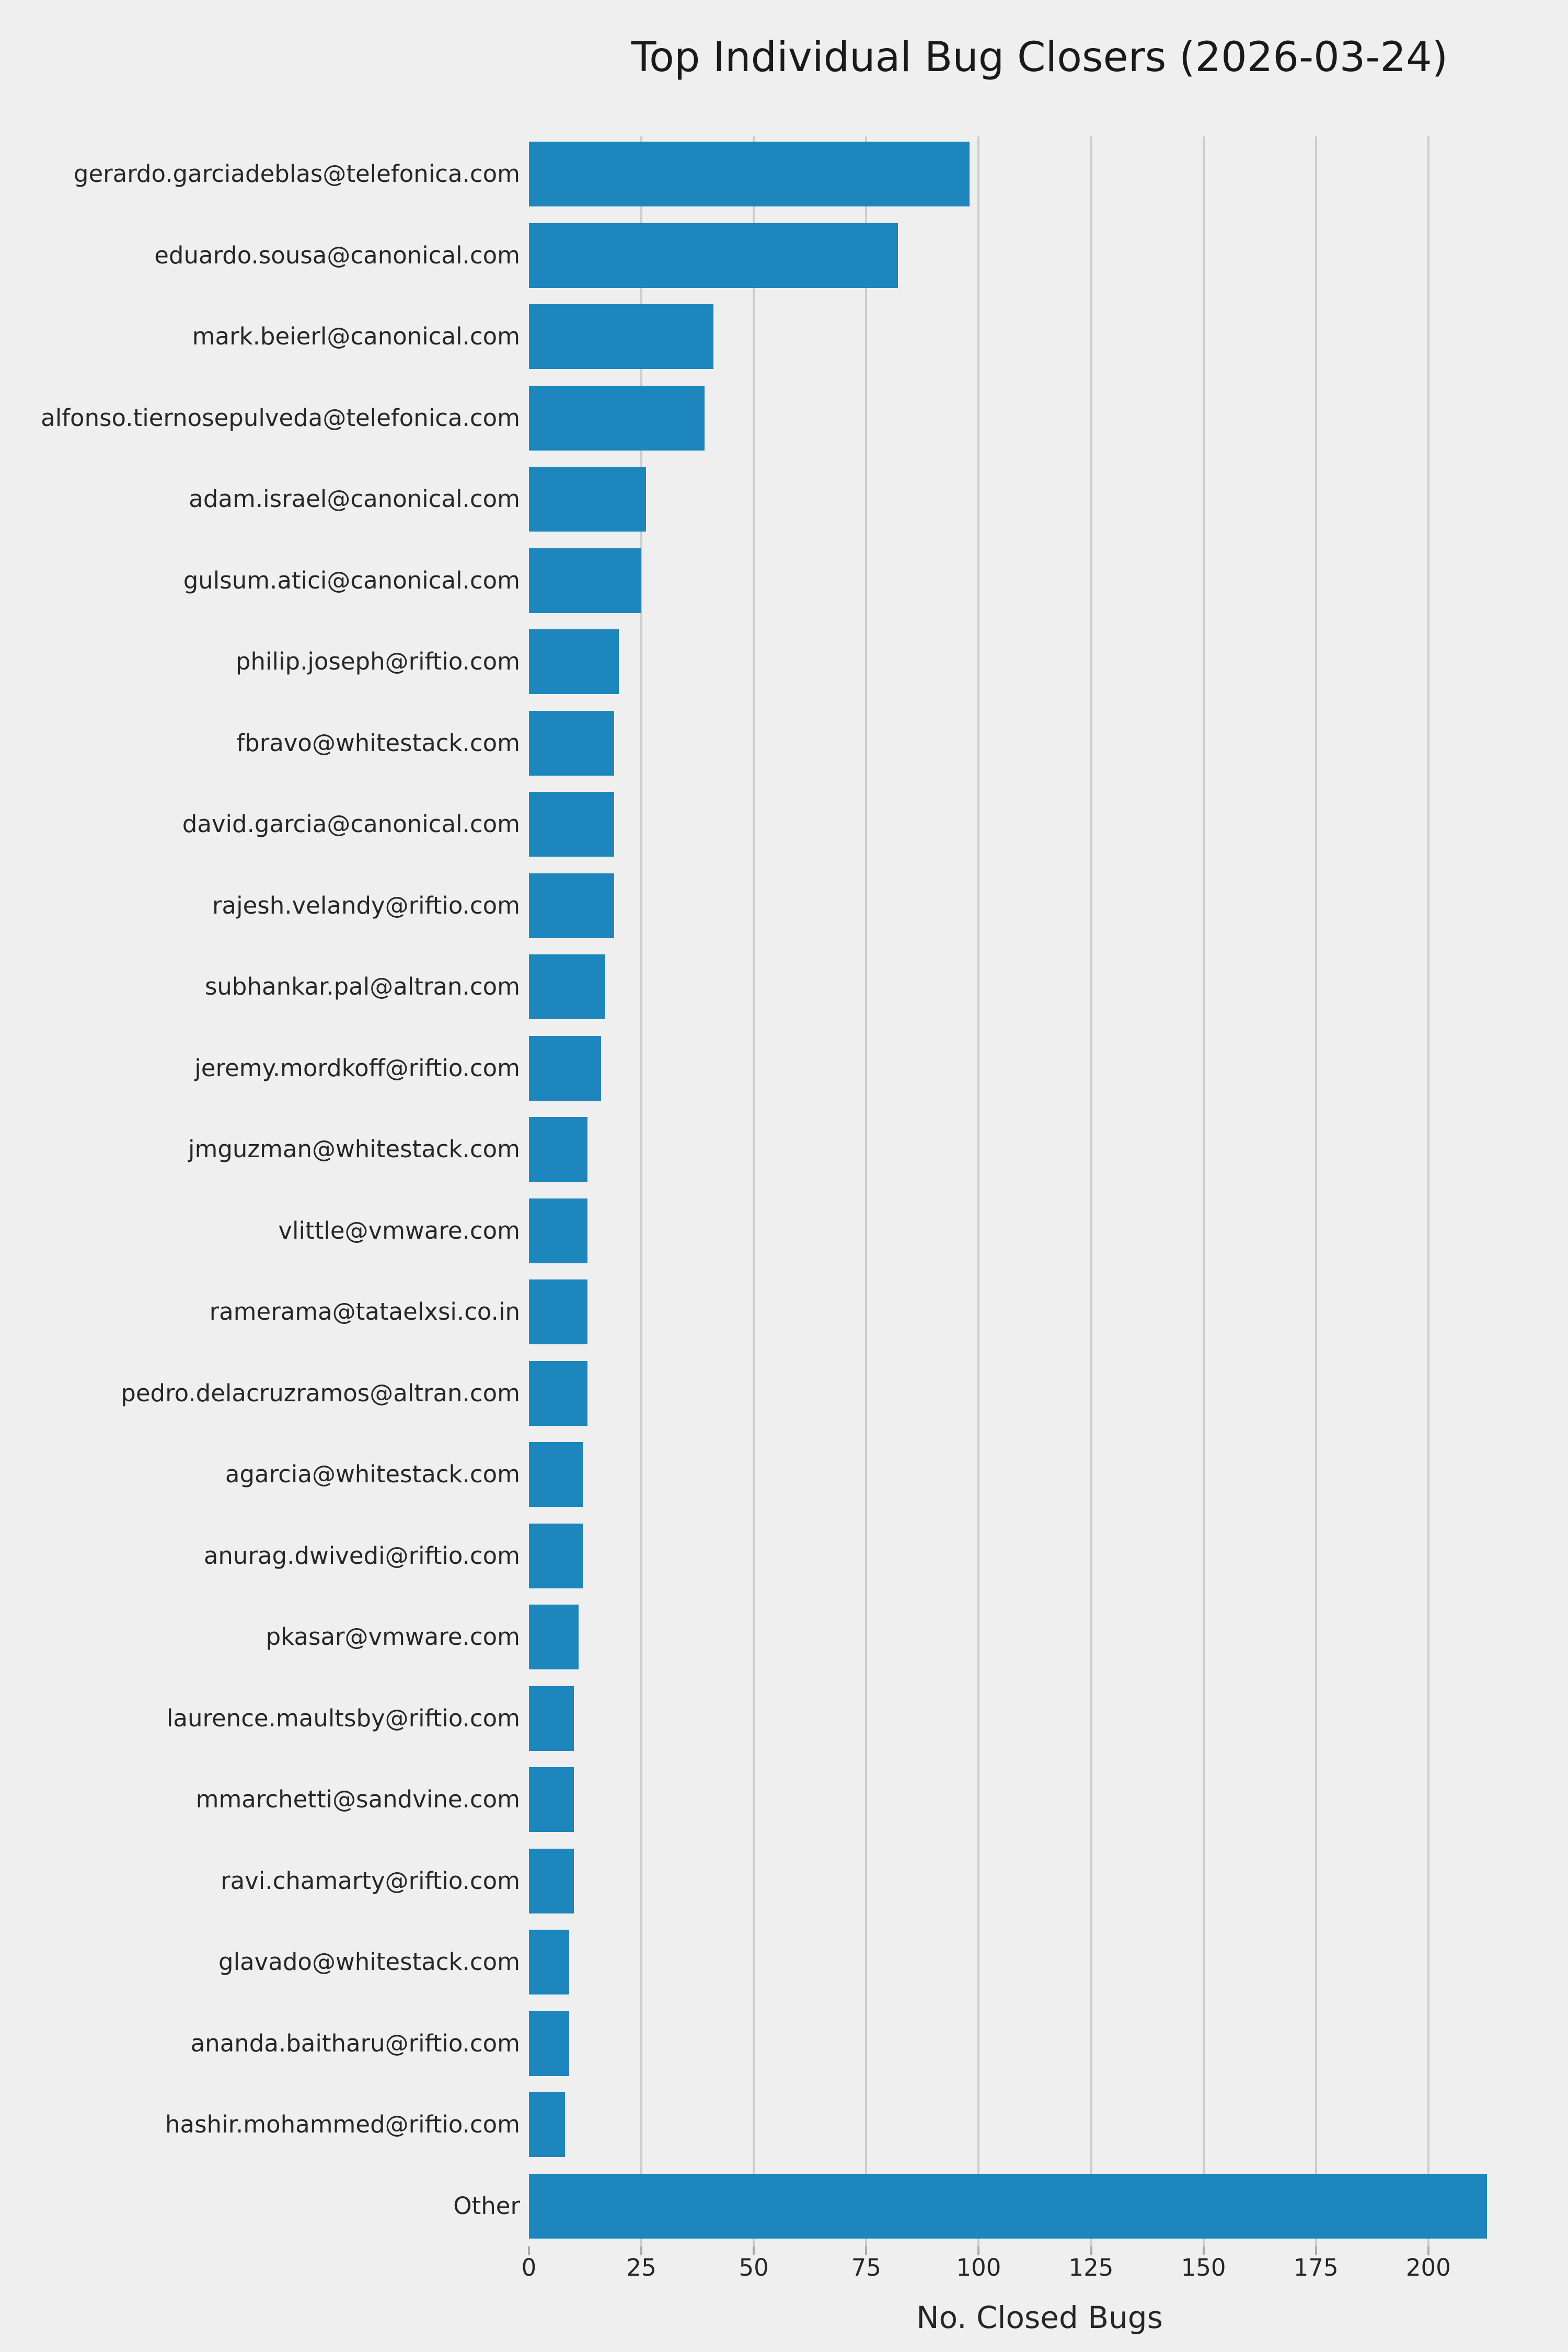  Describe the element at coordinates (556, 1555) in the screenshot. I see `bar-anurag.dwivedi@riftio.com` at that location.